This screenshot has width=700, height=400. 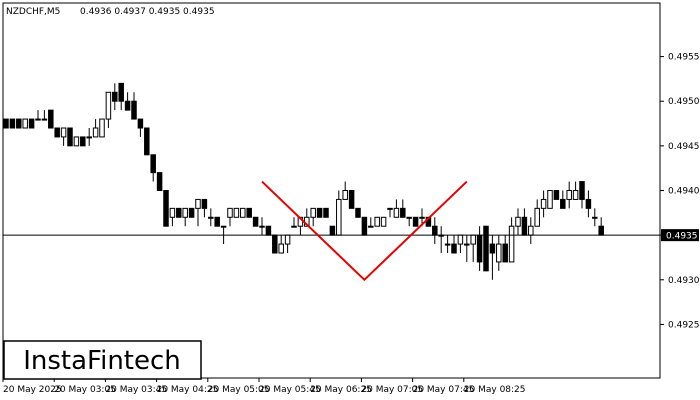 I want to click on logo-box, so click(x=102, y=360).